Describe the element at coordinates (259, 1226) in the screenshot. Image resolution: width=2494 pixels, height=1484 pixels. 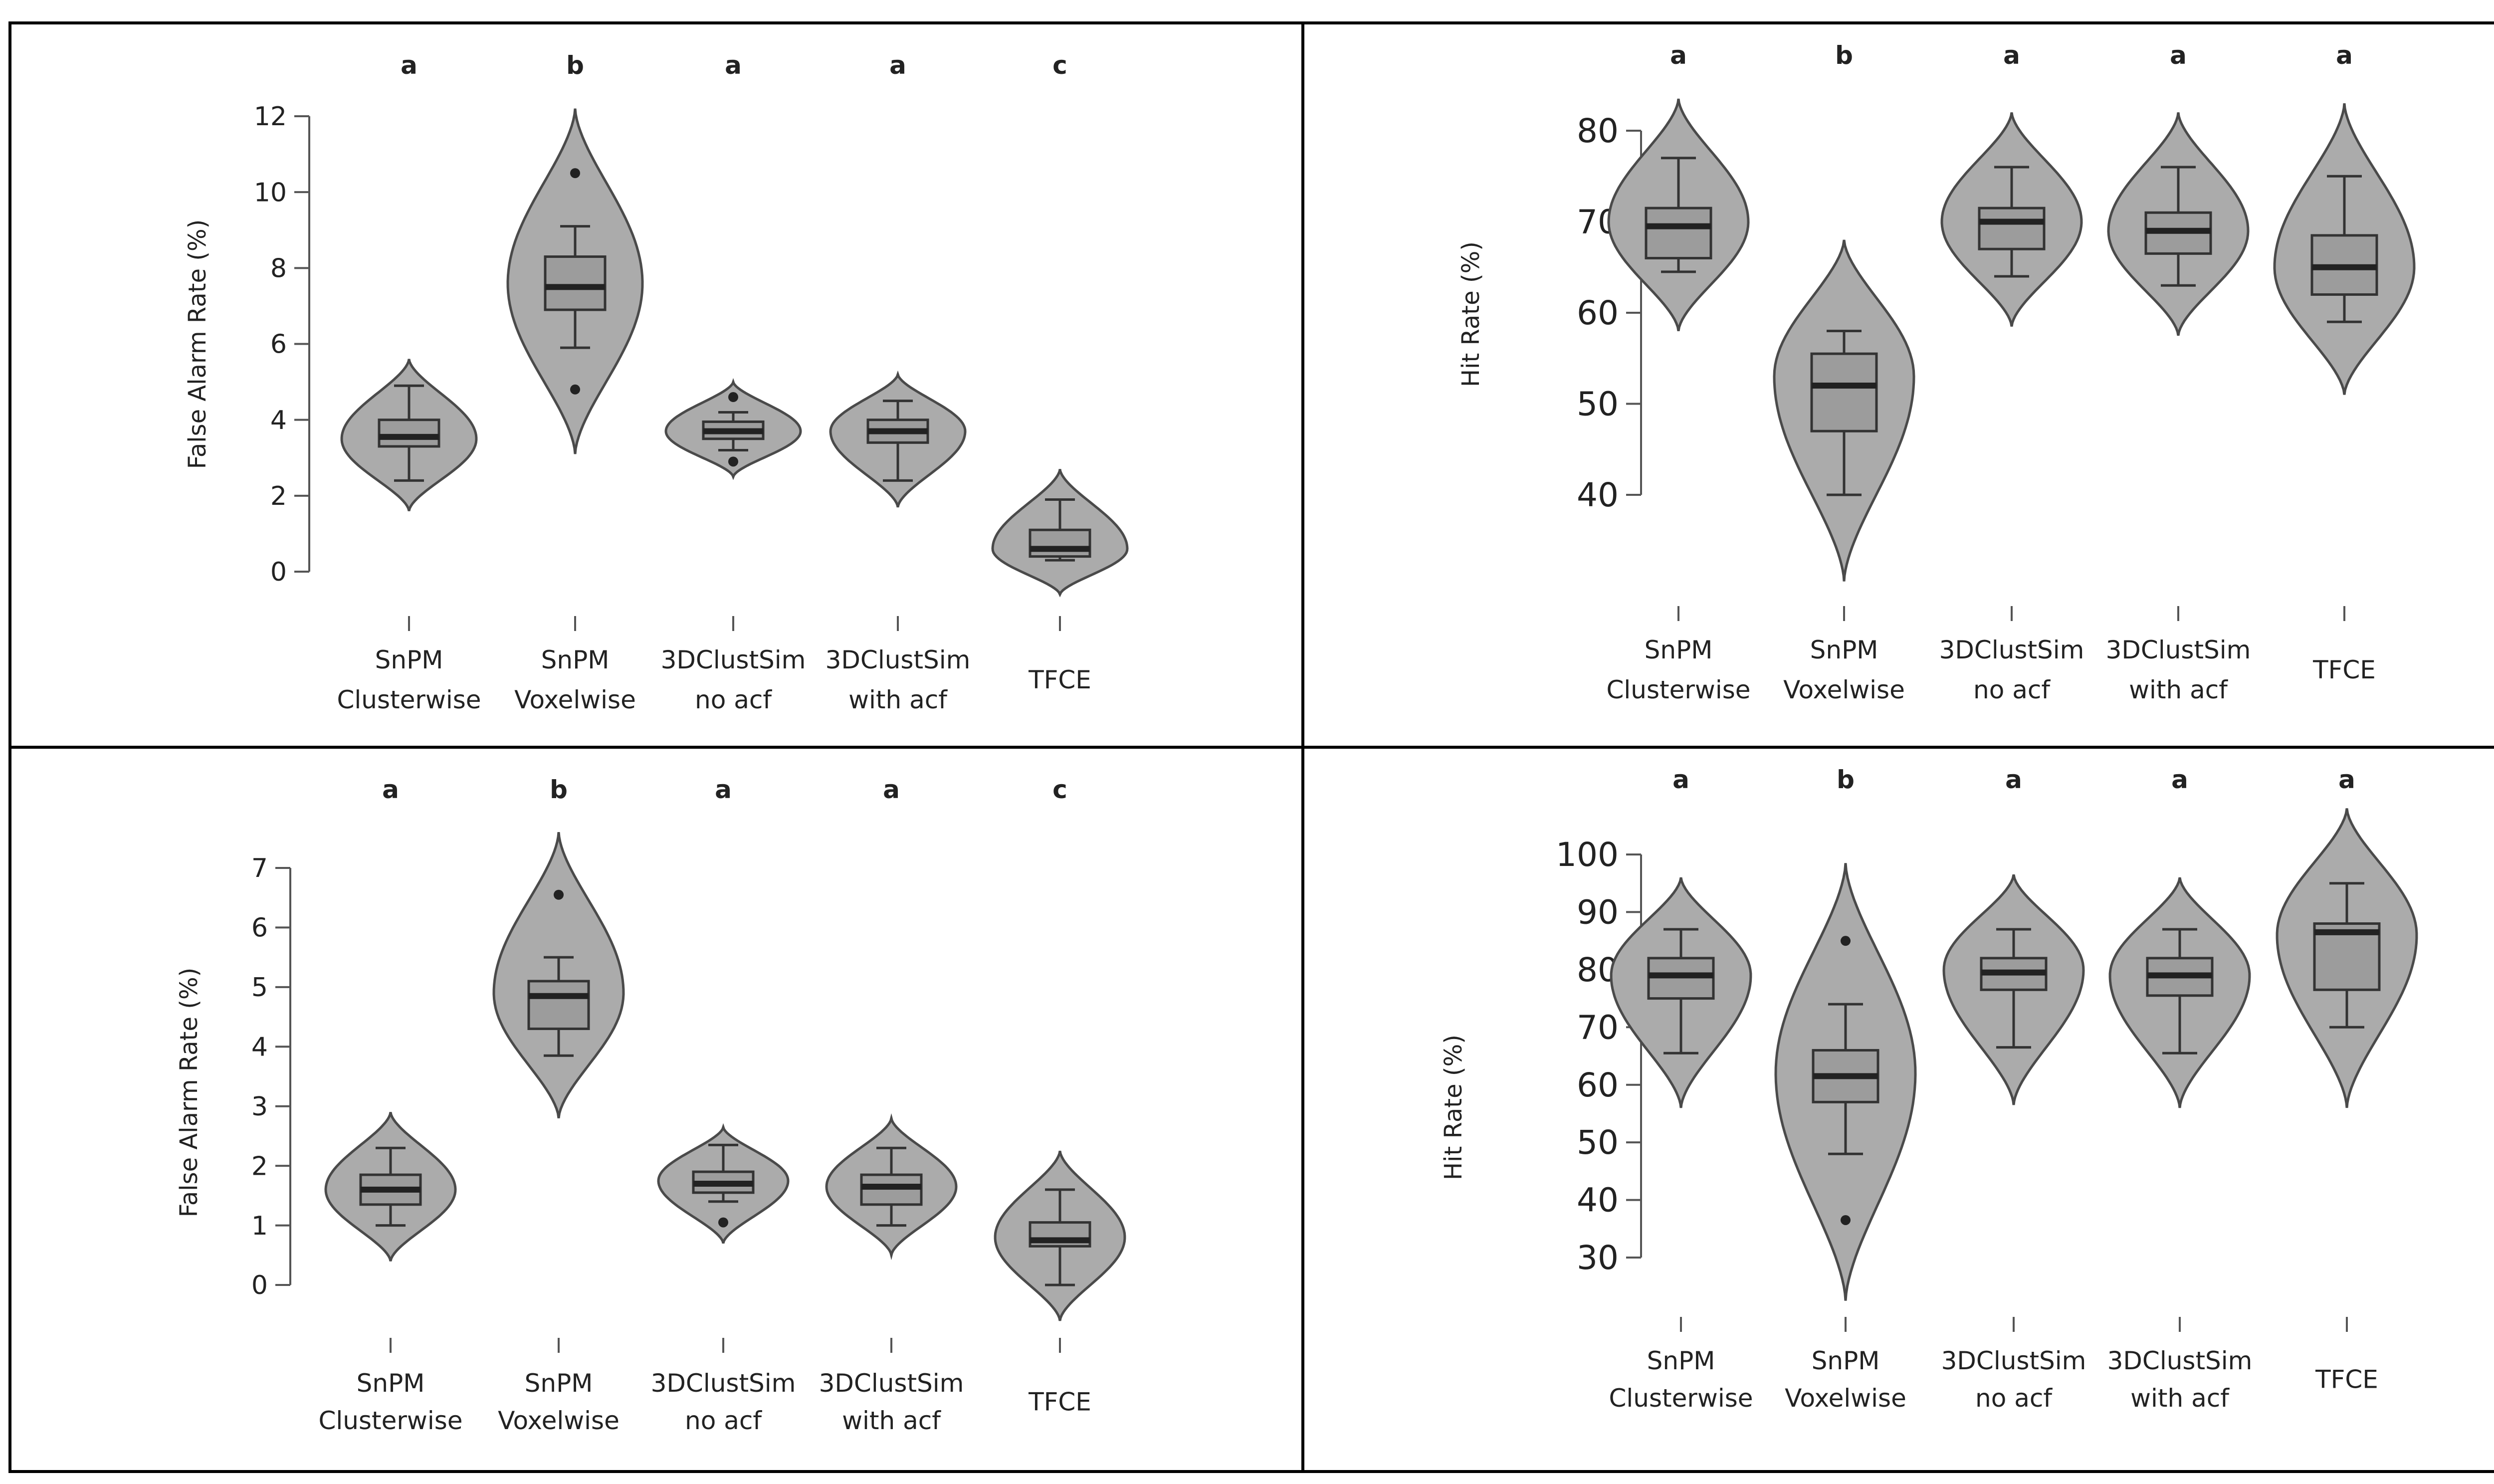
I see `y-tick-label: 1` at that location.